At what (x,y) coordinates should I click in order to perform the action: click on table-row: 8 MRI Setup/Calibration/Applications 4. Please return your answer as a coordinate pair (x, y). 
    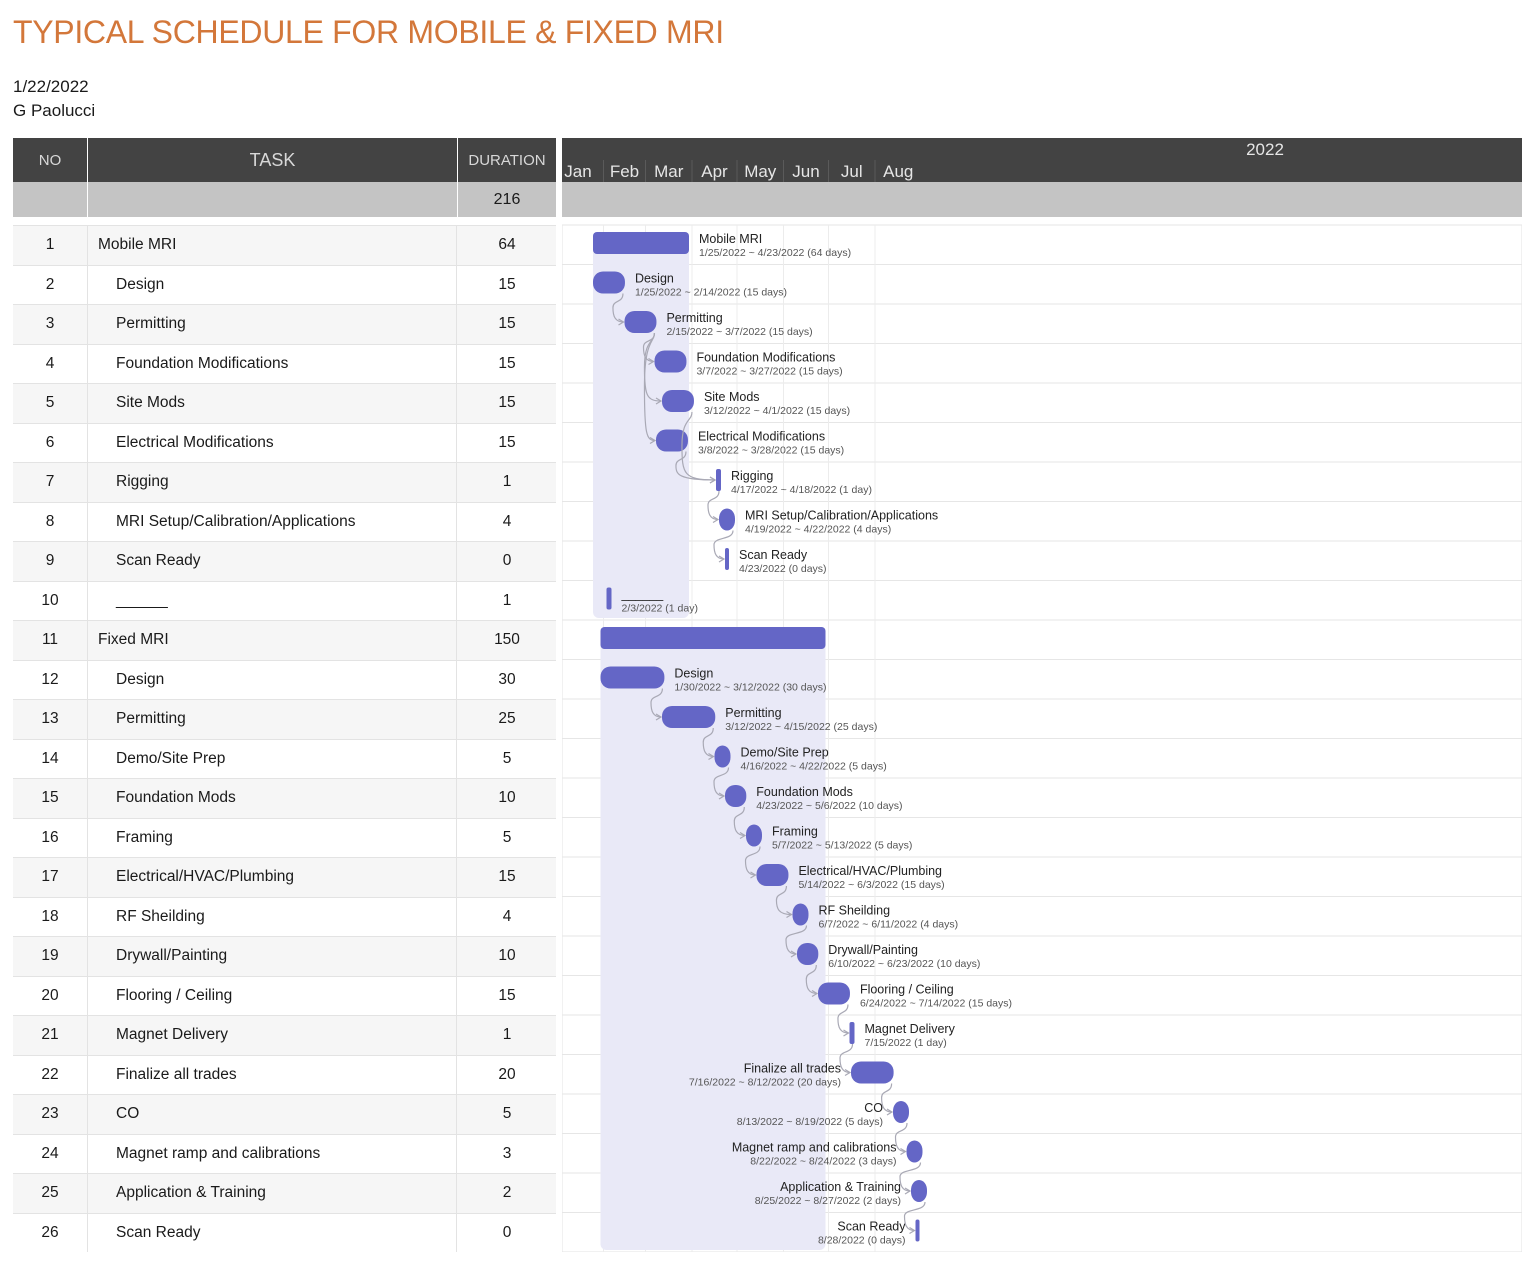
    Looking at the image, I should click on (284, 521).